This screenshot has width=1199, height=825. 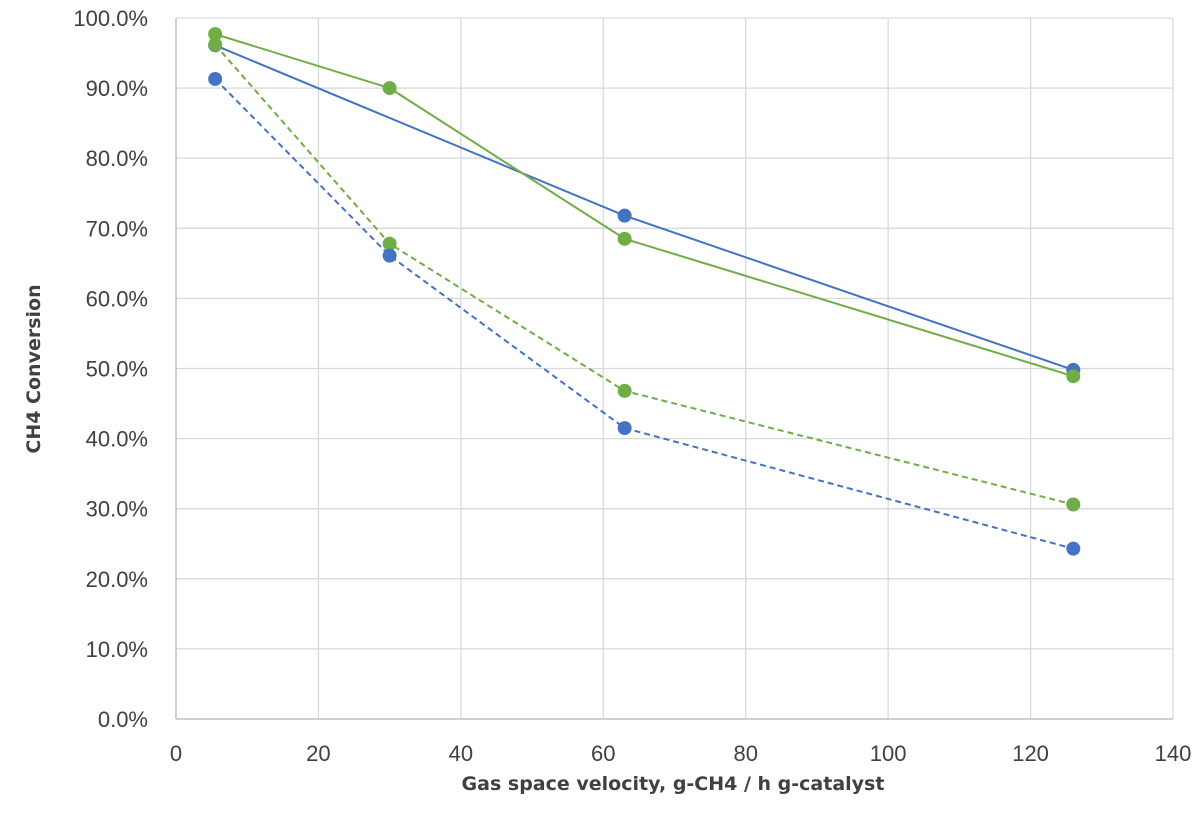 What do you see at coordinates (34, 368) in the screenshot?
I see `y-axis-title: CH4 Conversion` at bounding box center [34, 368].